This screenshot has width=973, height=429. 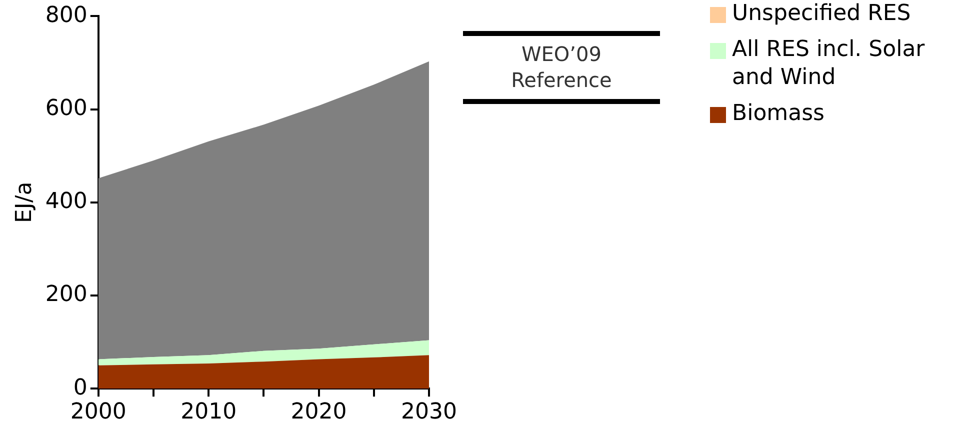 I want to click on y-tick-label: 800, so click(x=66, y=15).